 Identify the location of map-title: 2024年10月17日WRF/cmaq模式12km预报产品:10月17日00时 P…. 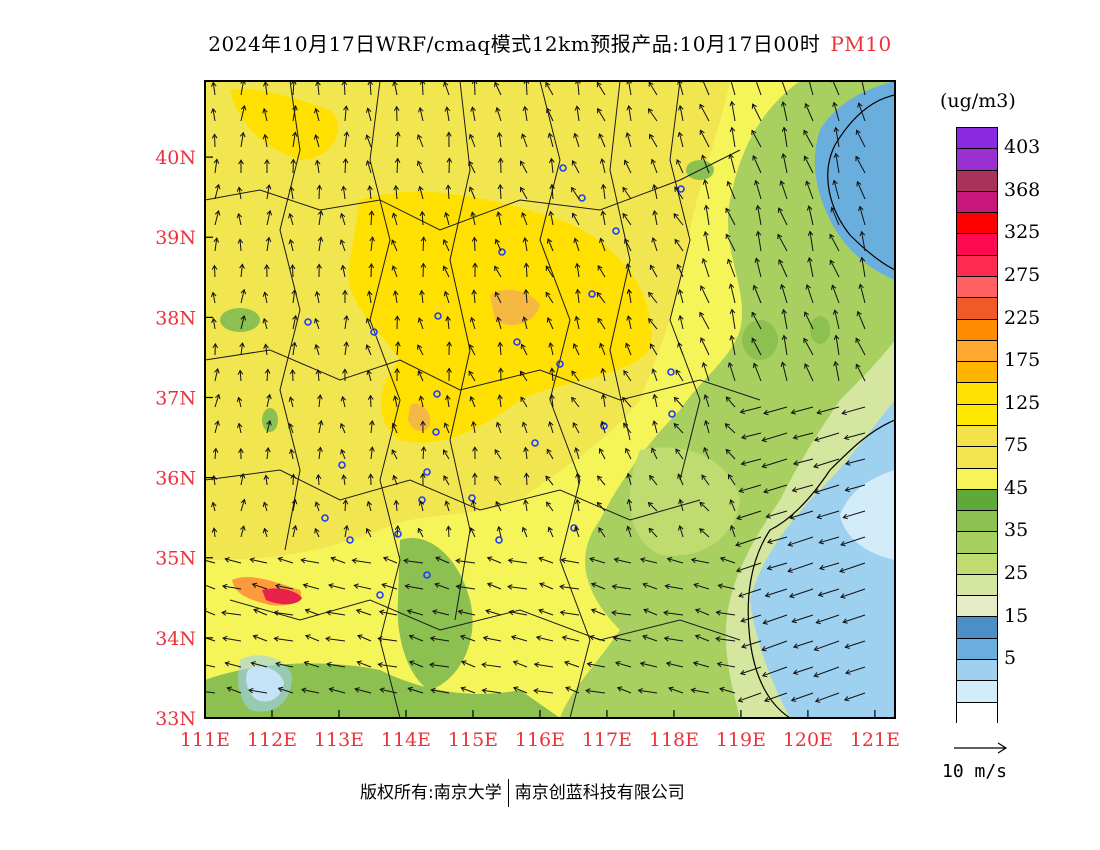
(550, 42).